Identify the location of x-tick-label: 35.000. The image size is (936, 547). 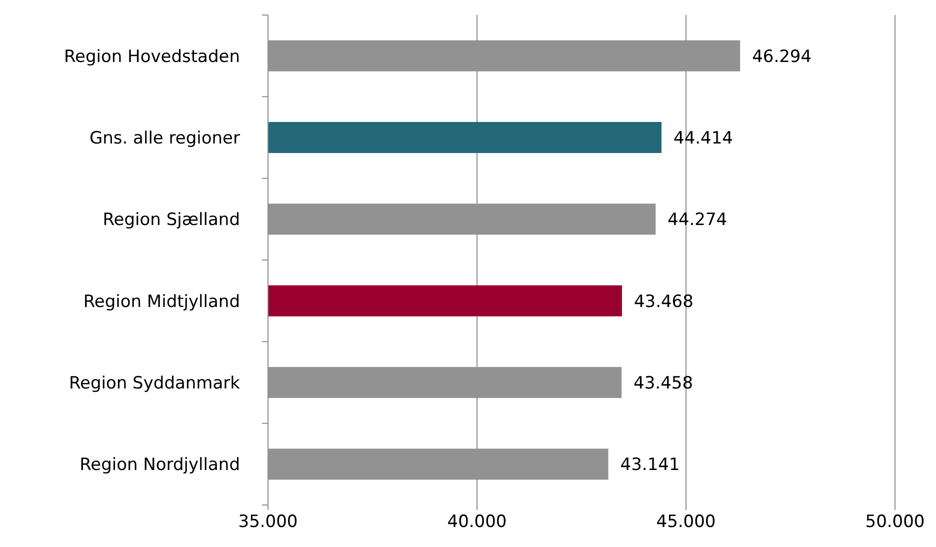
(268, 522).